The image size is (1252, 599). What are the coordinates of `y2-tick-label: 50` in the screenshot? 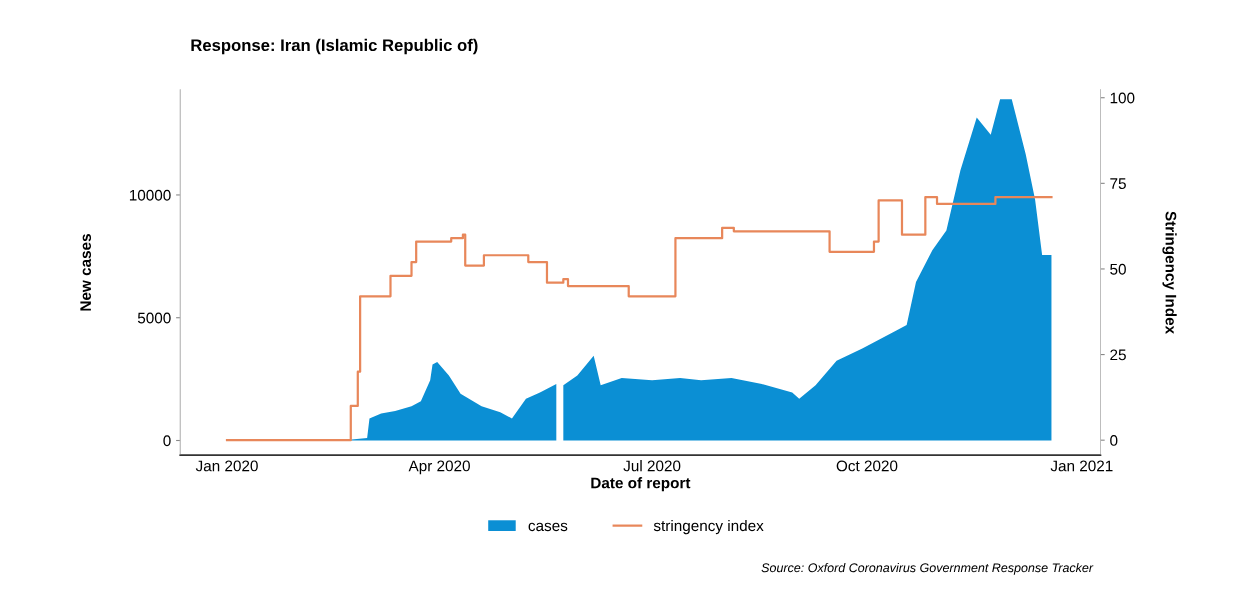 It's located at (1118, 269).